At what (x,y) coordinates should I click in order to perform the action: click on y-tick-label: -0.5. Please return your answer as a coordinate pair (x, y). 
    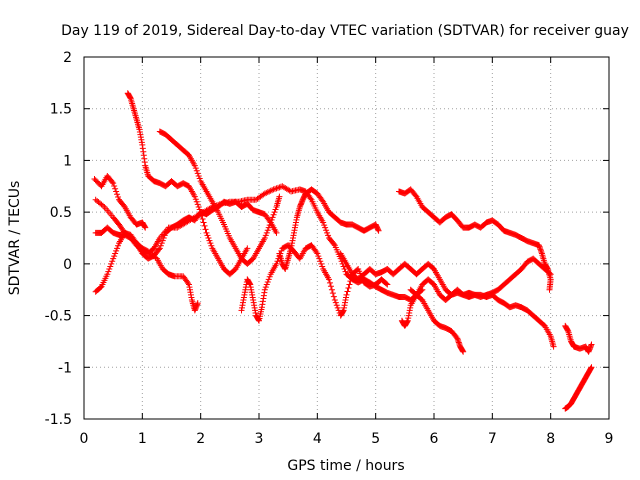
    Looking at the image, I should click on (58, 317).